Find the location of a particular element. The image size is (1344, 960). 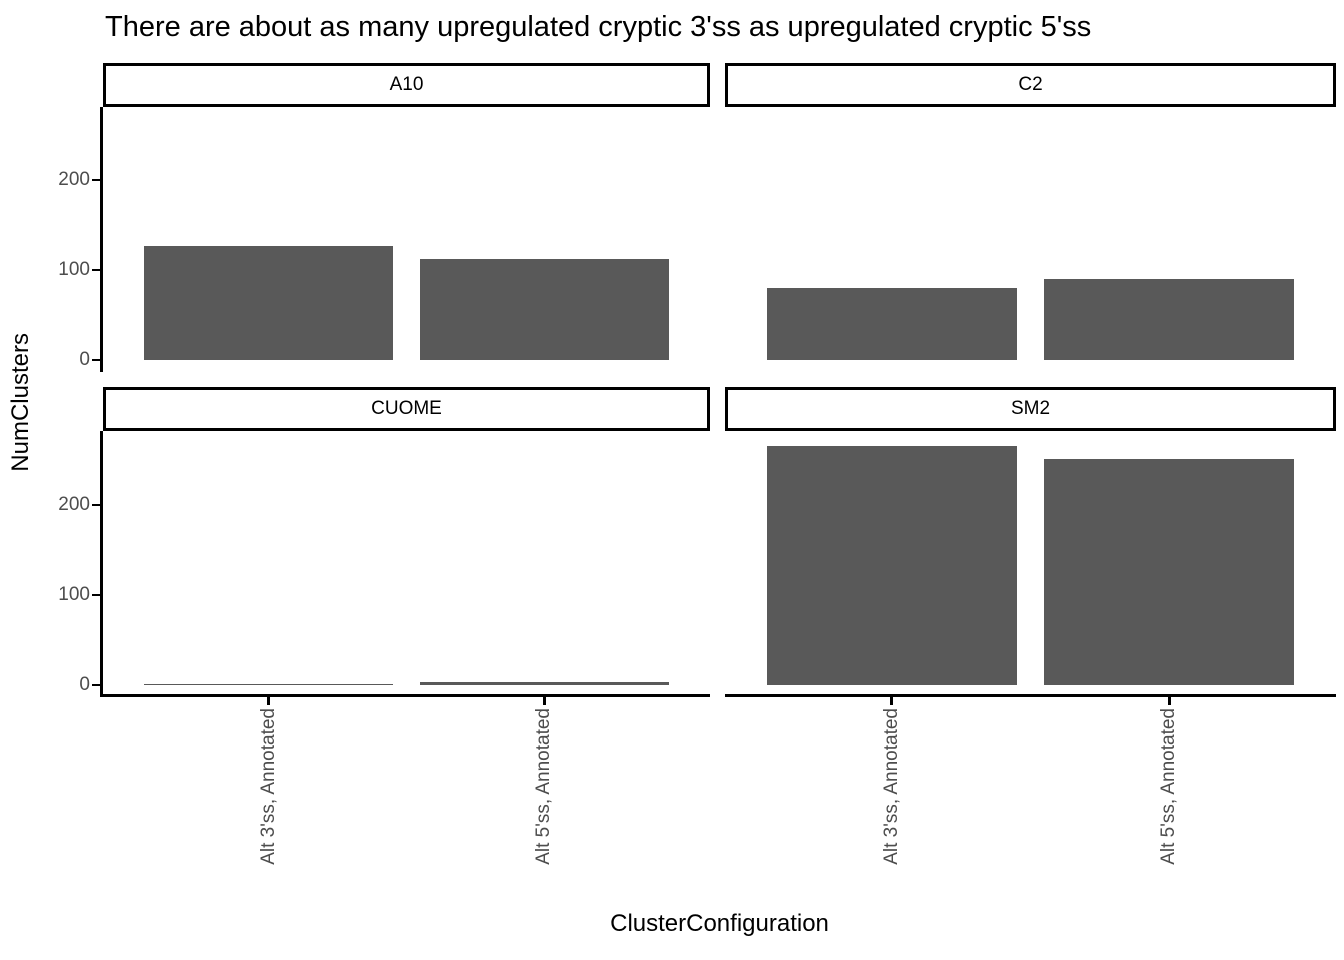

facet-strip-cuome: CUOME is located at coordinates (406, 409).